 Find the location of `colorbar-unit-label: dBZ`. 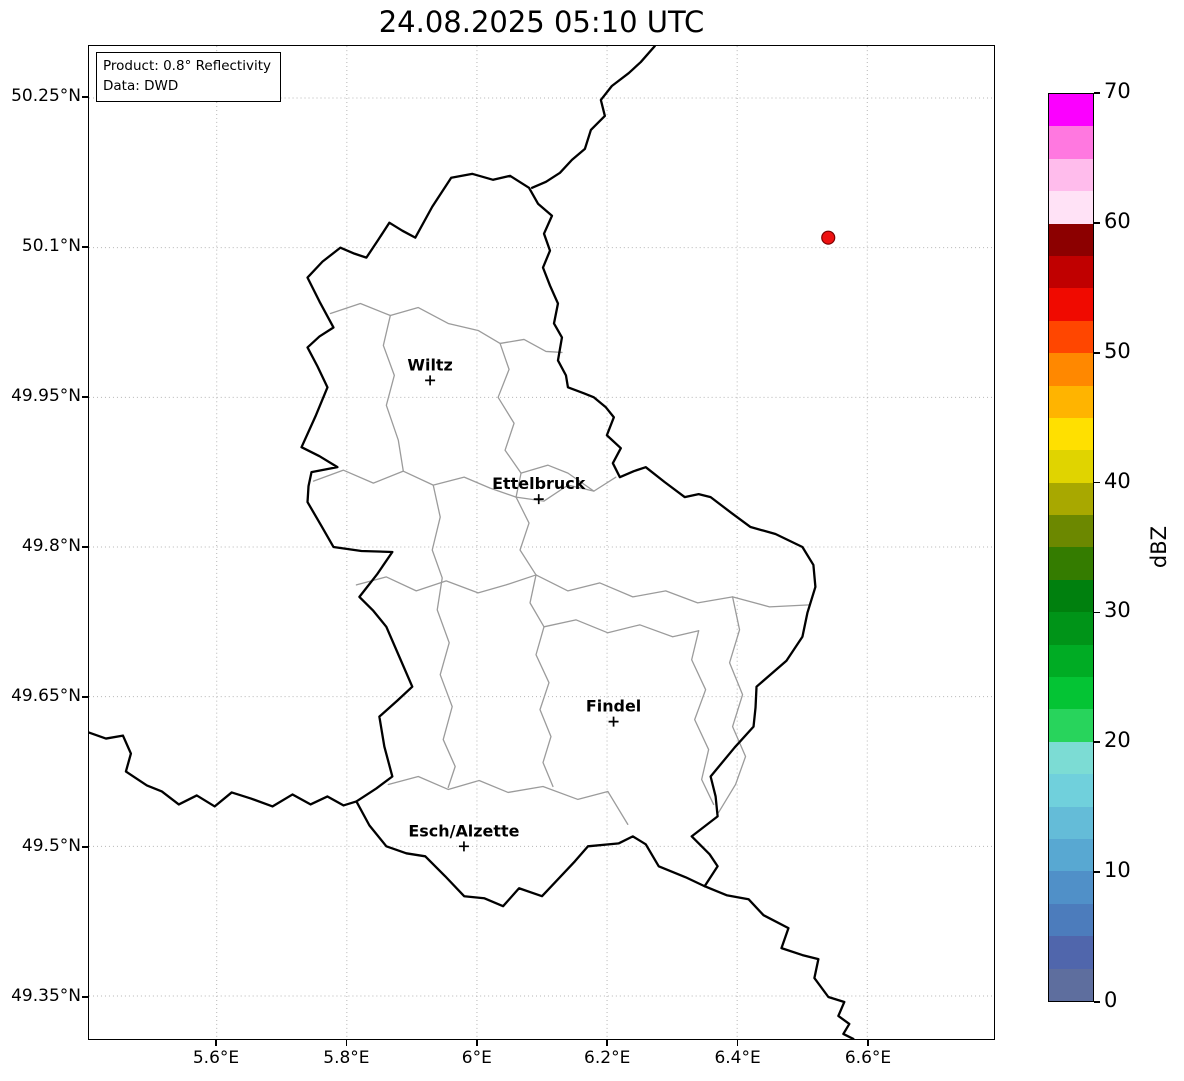

colorbar-unit-label: dBZ is located at coordinates (1159, 547).